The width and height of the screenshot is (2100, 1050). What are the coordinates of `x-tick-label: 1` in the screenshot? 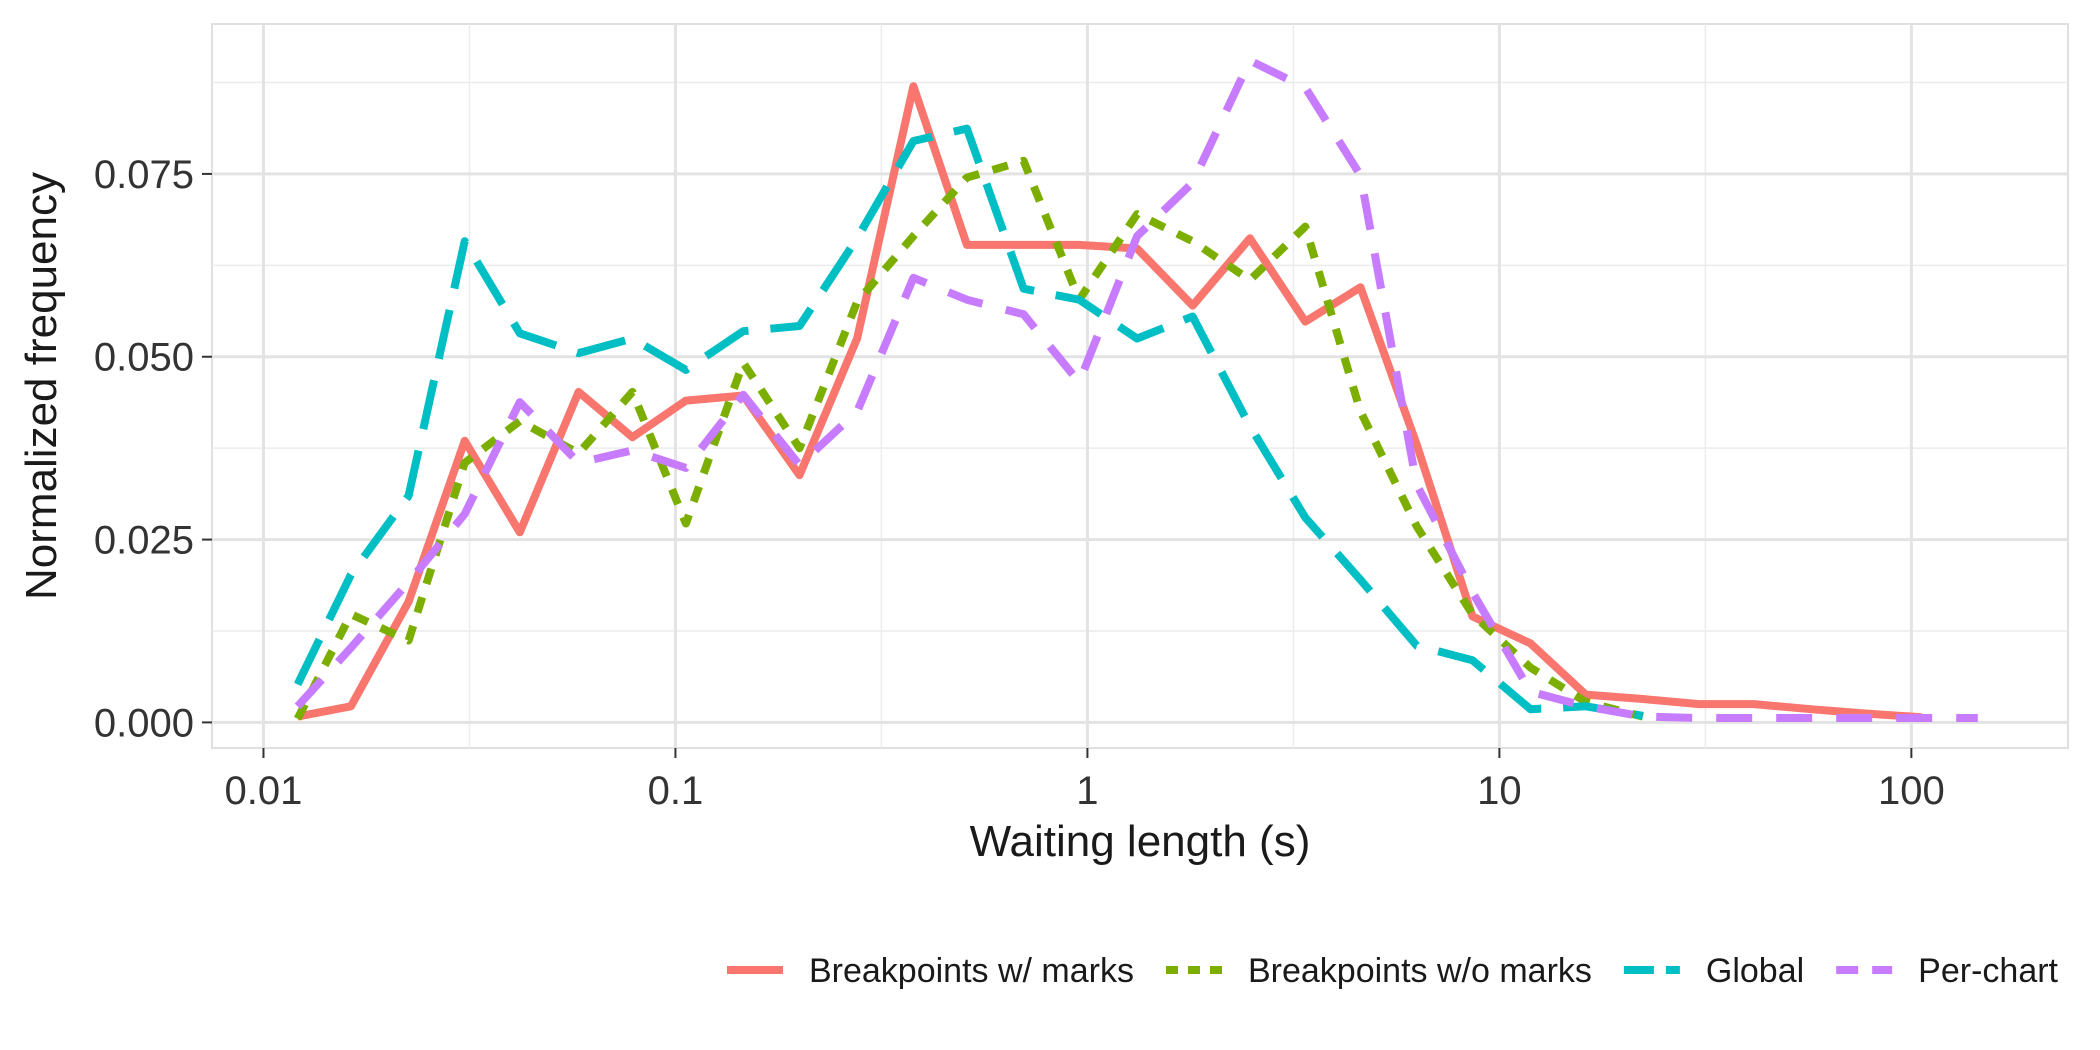 It's located at (1087, 791).